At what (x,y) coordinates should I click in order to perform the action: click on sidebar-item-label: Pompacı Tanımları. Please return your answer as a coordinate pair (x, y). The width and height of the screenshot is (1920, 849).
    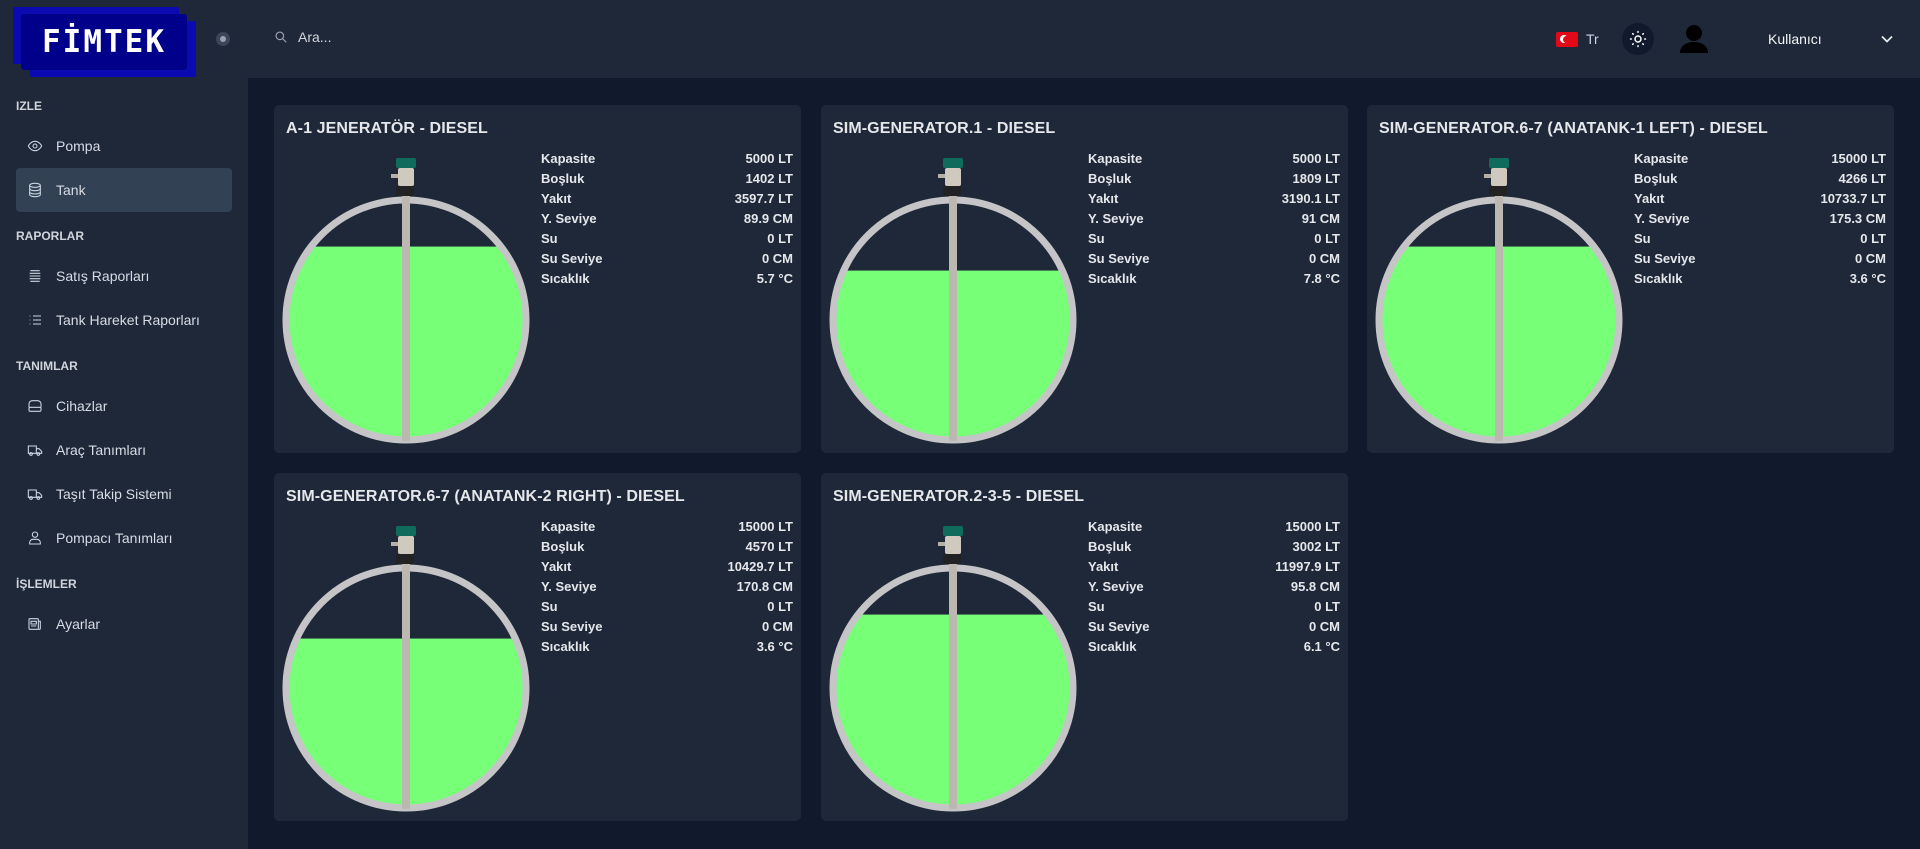
    Looking at the image, I should click on (114, 538).